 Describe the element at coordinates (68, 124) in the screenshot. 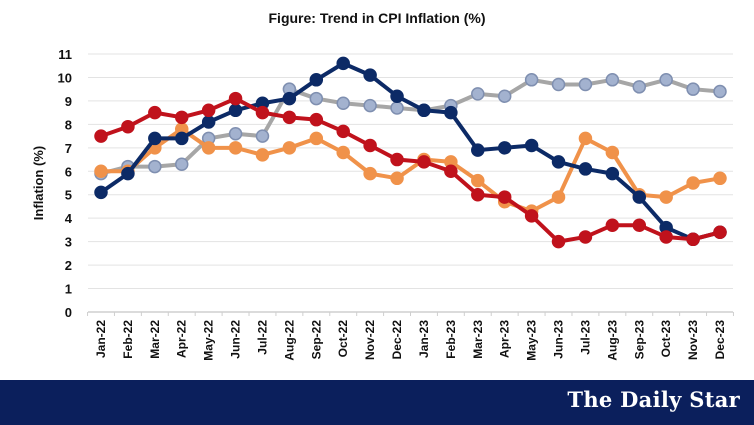

I see `y-tick-label: 8` at that location.